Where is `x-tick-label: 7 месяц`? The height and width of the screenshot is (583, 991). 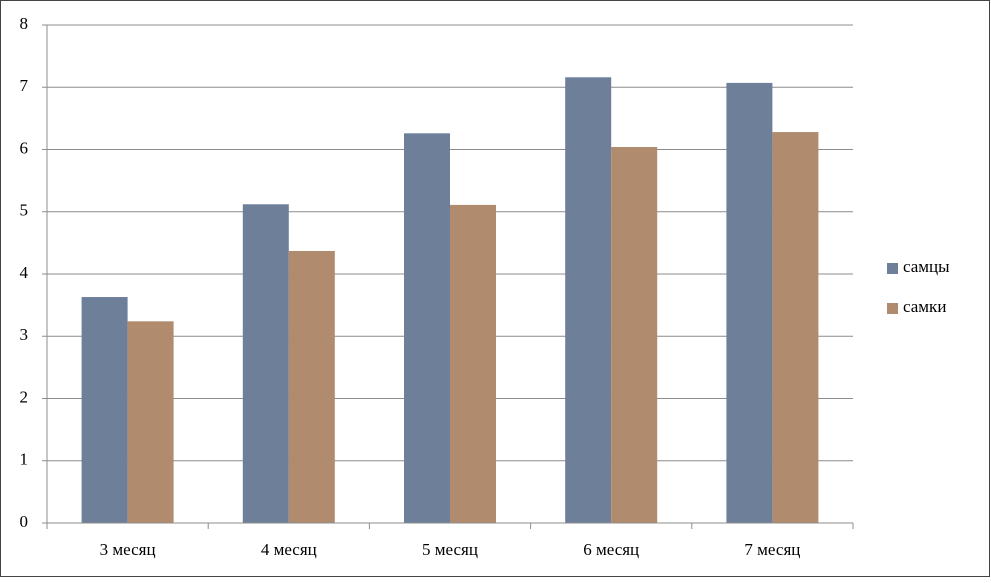 x-tick-label: 7 месяц is located at coordinates (772, 549).